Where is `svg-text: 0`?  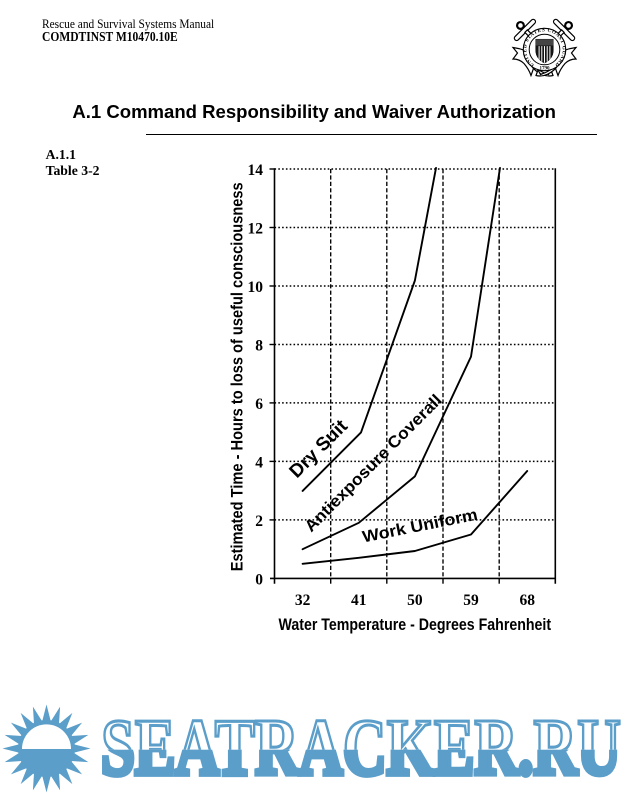
svg-text: 0 is located at coordinates (259, 580).